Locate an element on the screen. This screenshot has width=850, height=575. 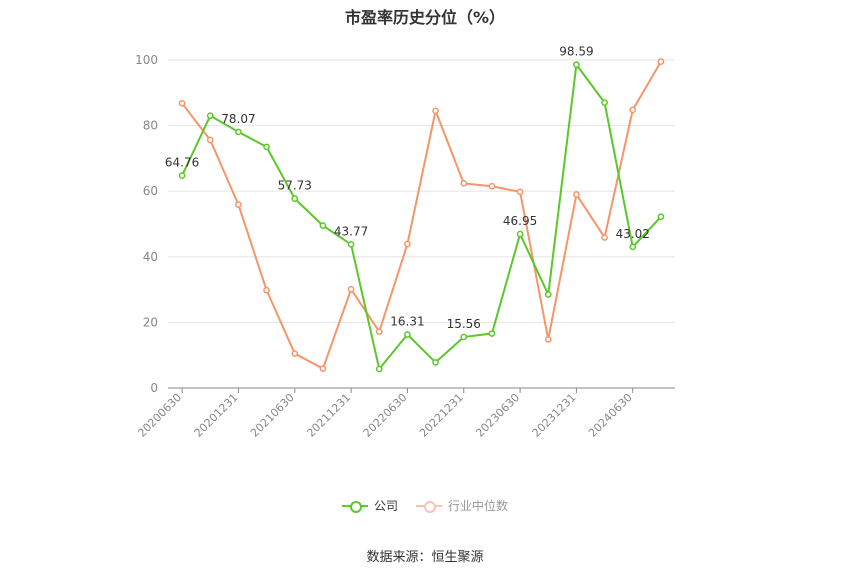
data-label: 46.95 is located at coordinates (520, 221).